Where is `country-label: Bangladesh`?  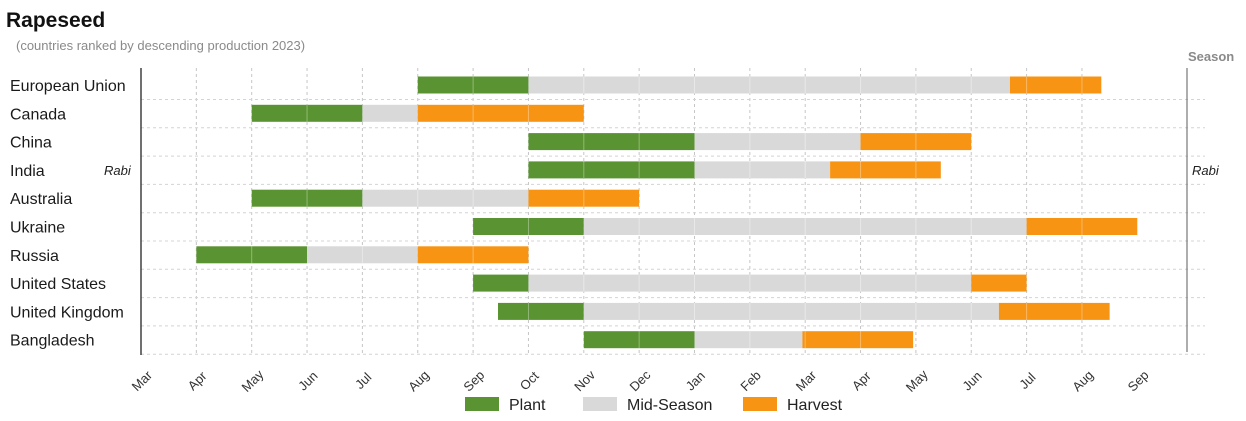 country-label: Bangladesh is located at coordinates (52, 341).